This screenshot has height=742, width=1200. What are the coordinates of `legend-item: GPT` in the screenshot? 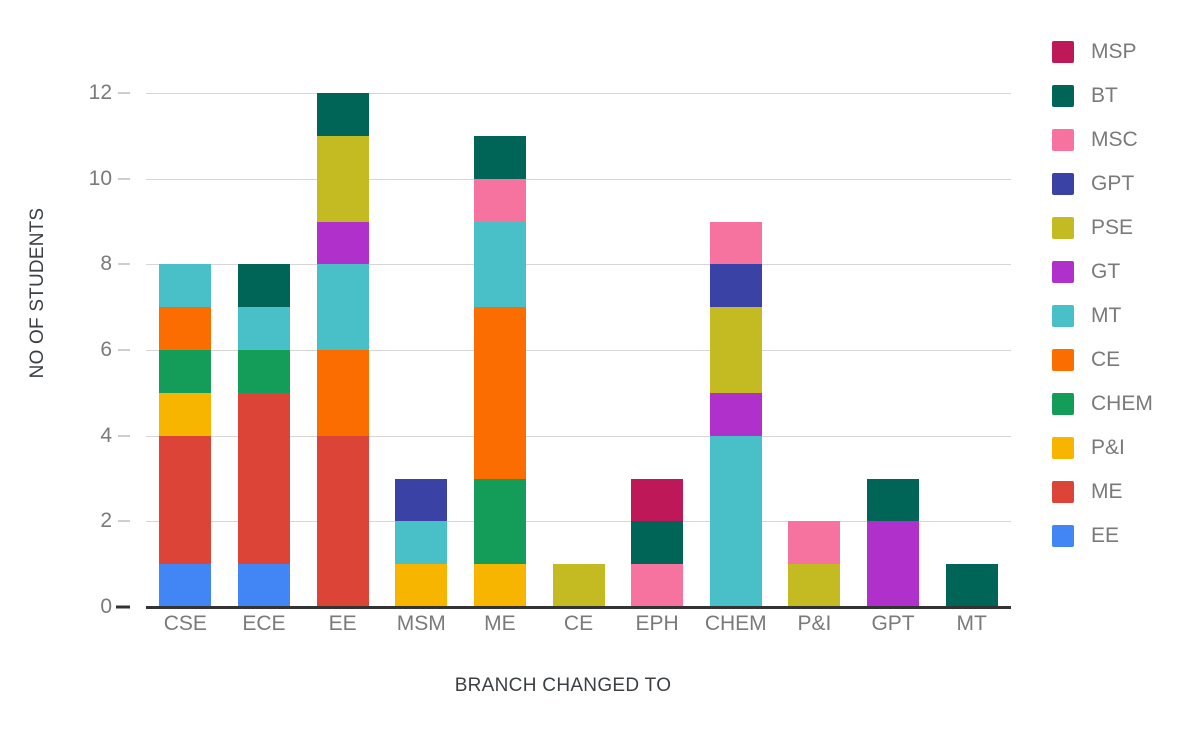 It's located at (1126, 184).